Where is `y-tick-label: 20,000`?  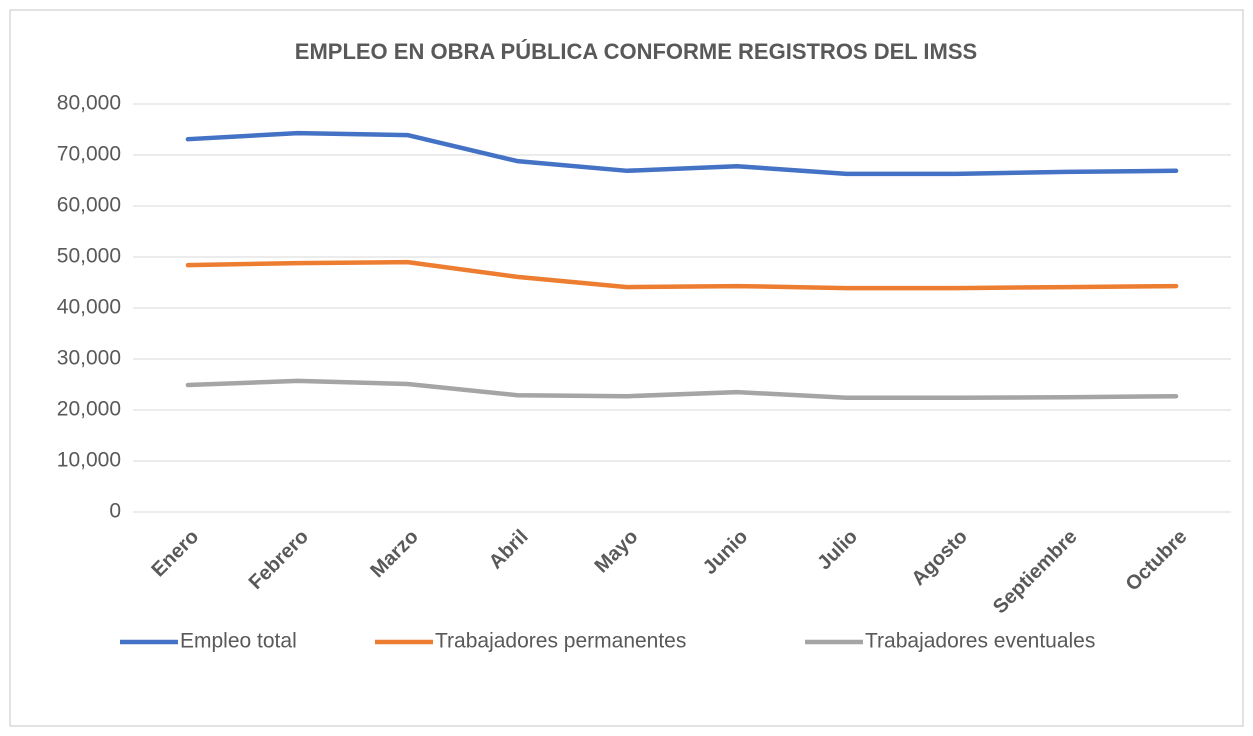
y-tick-label: 20,000 is located at coordinates (89, 409).